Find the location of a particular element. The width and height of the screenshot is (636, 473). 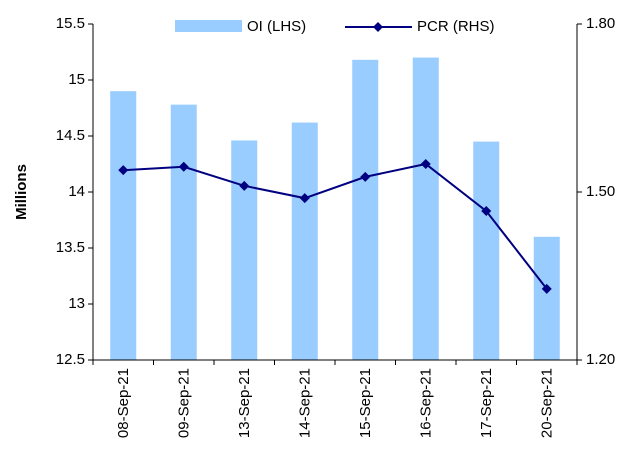

x-tick-label: 16-Sep-21 is located at coordinates (426, 403).